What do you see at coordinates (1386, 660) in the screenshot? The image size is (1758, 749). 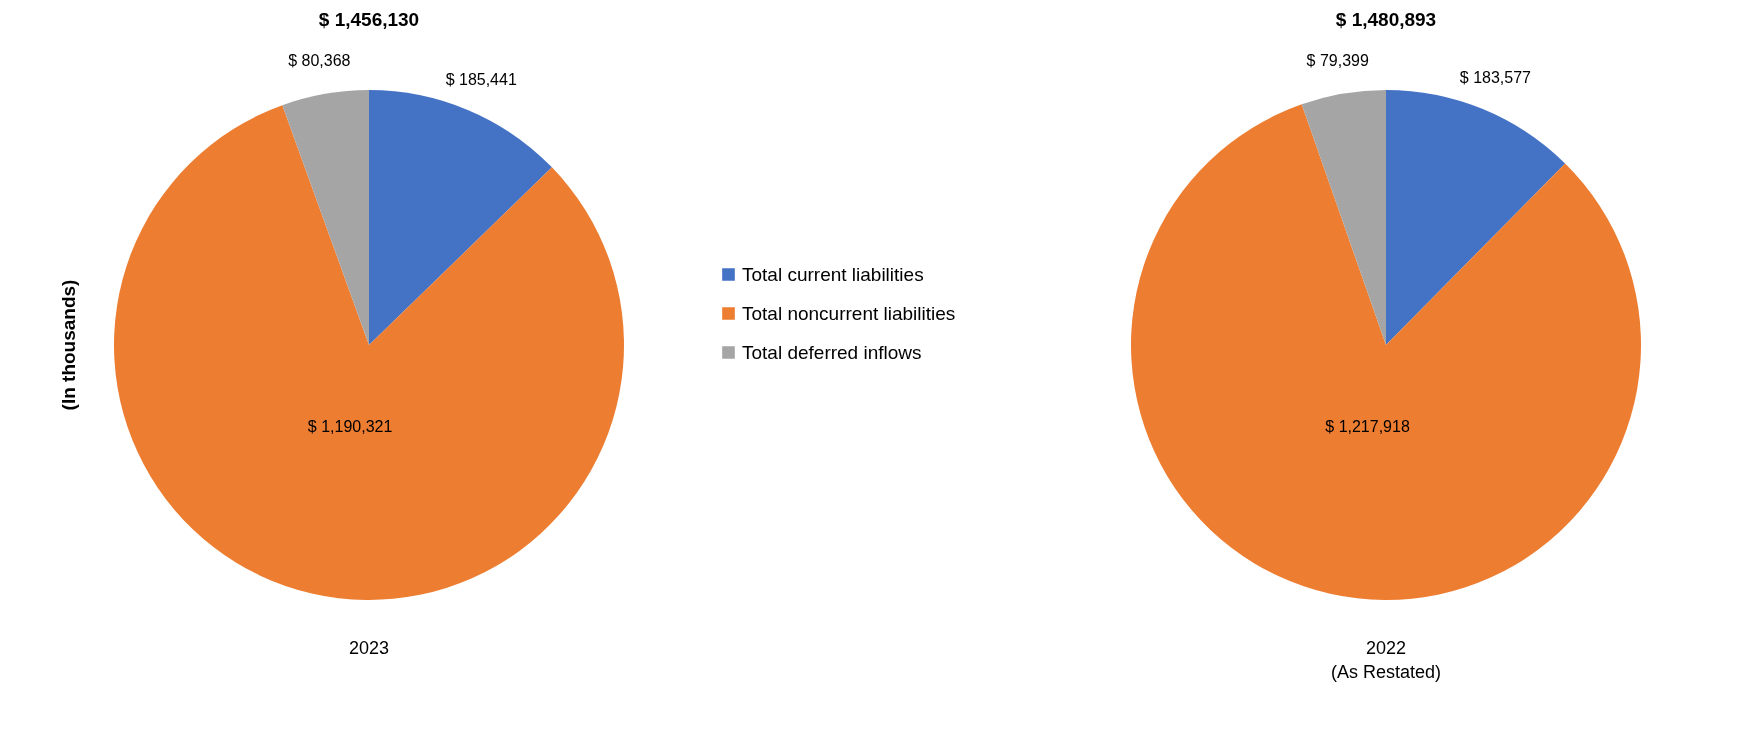 I see `text: 2022 (As Restated)` at bounding box center [1386, 660].